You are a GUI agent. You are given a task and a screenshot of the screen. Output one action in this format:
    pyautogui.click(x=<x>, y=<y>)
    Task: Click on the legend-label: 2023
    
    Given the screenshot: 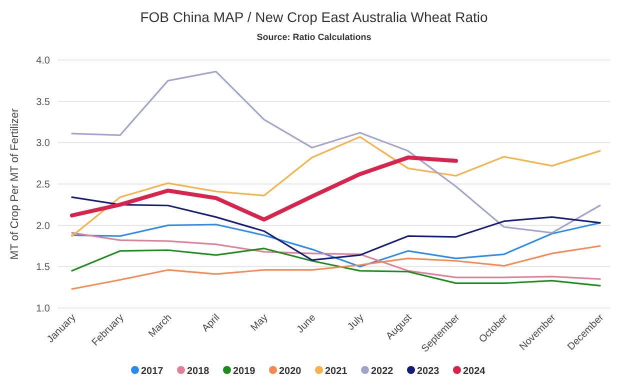 What is the action you would take?
    pyautogui.click(x=428, y=371)
    